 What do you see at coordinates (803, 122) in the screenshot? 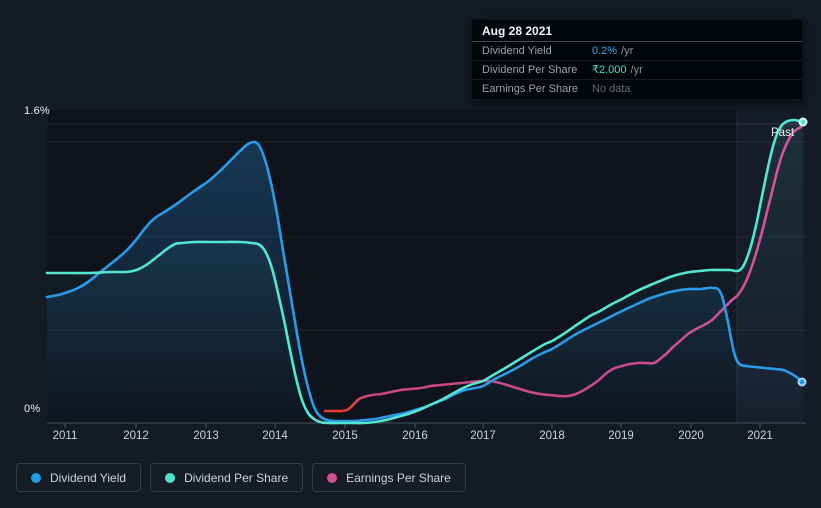
I see `marker-dividend-per-share-endpoint` at bounding box center [803, 122].